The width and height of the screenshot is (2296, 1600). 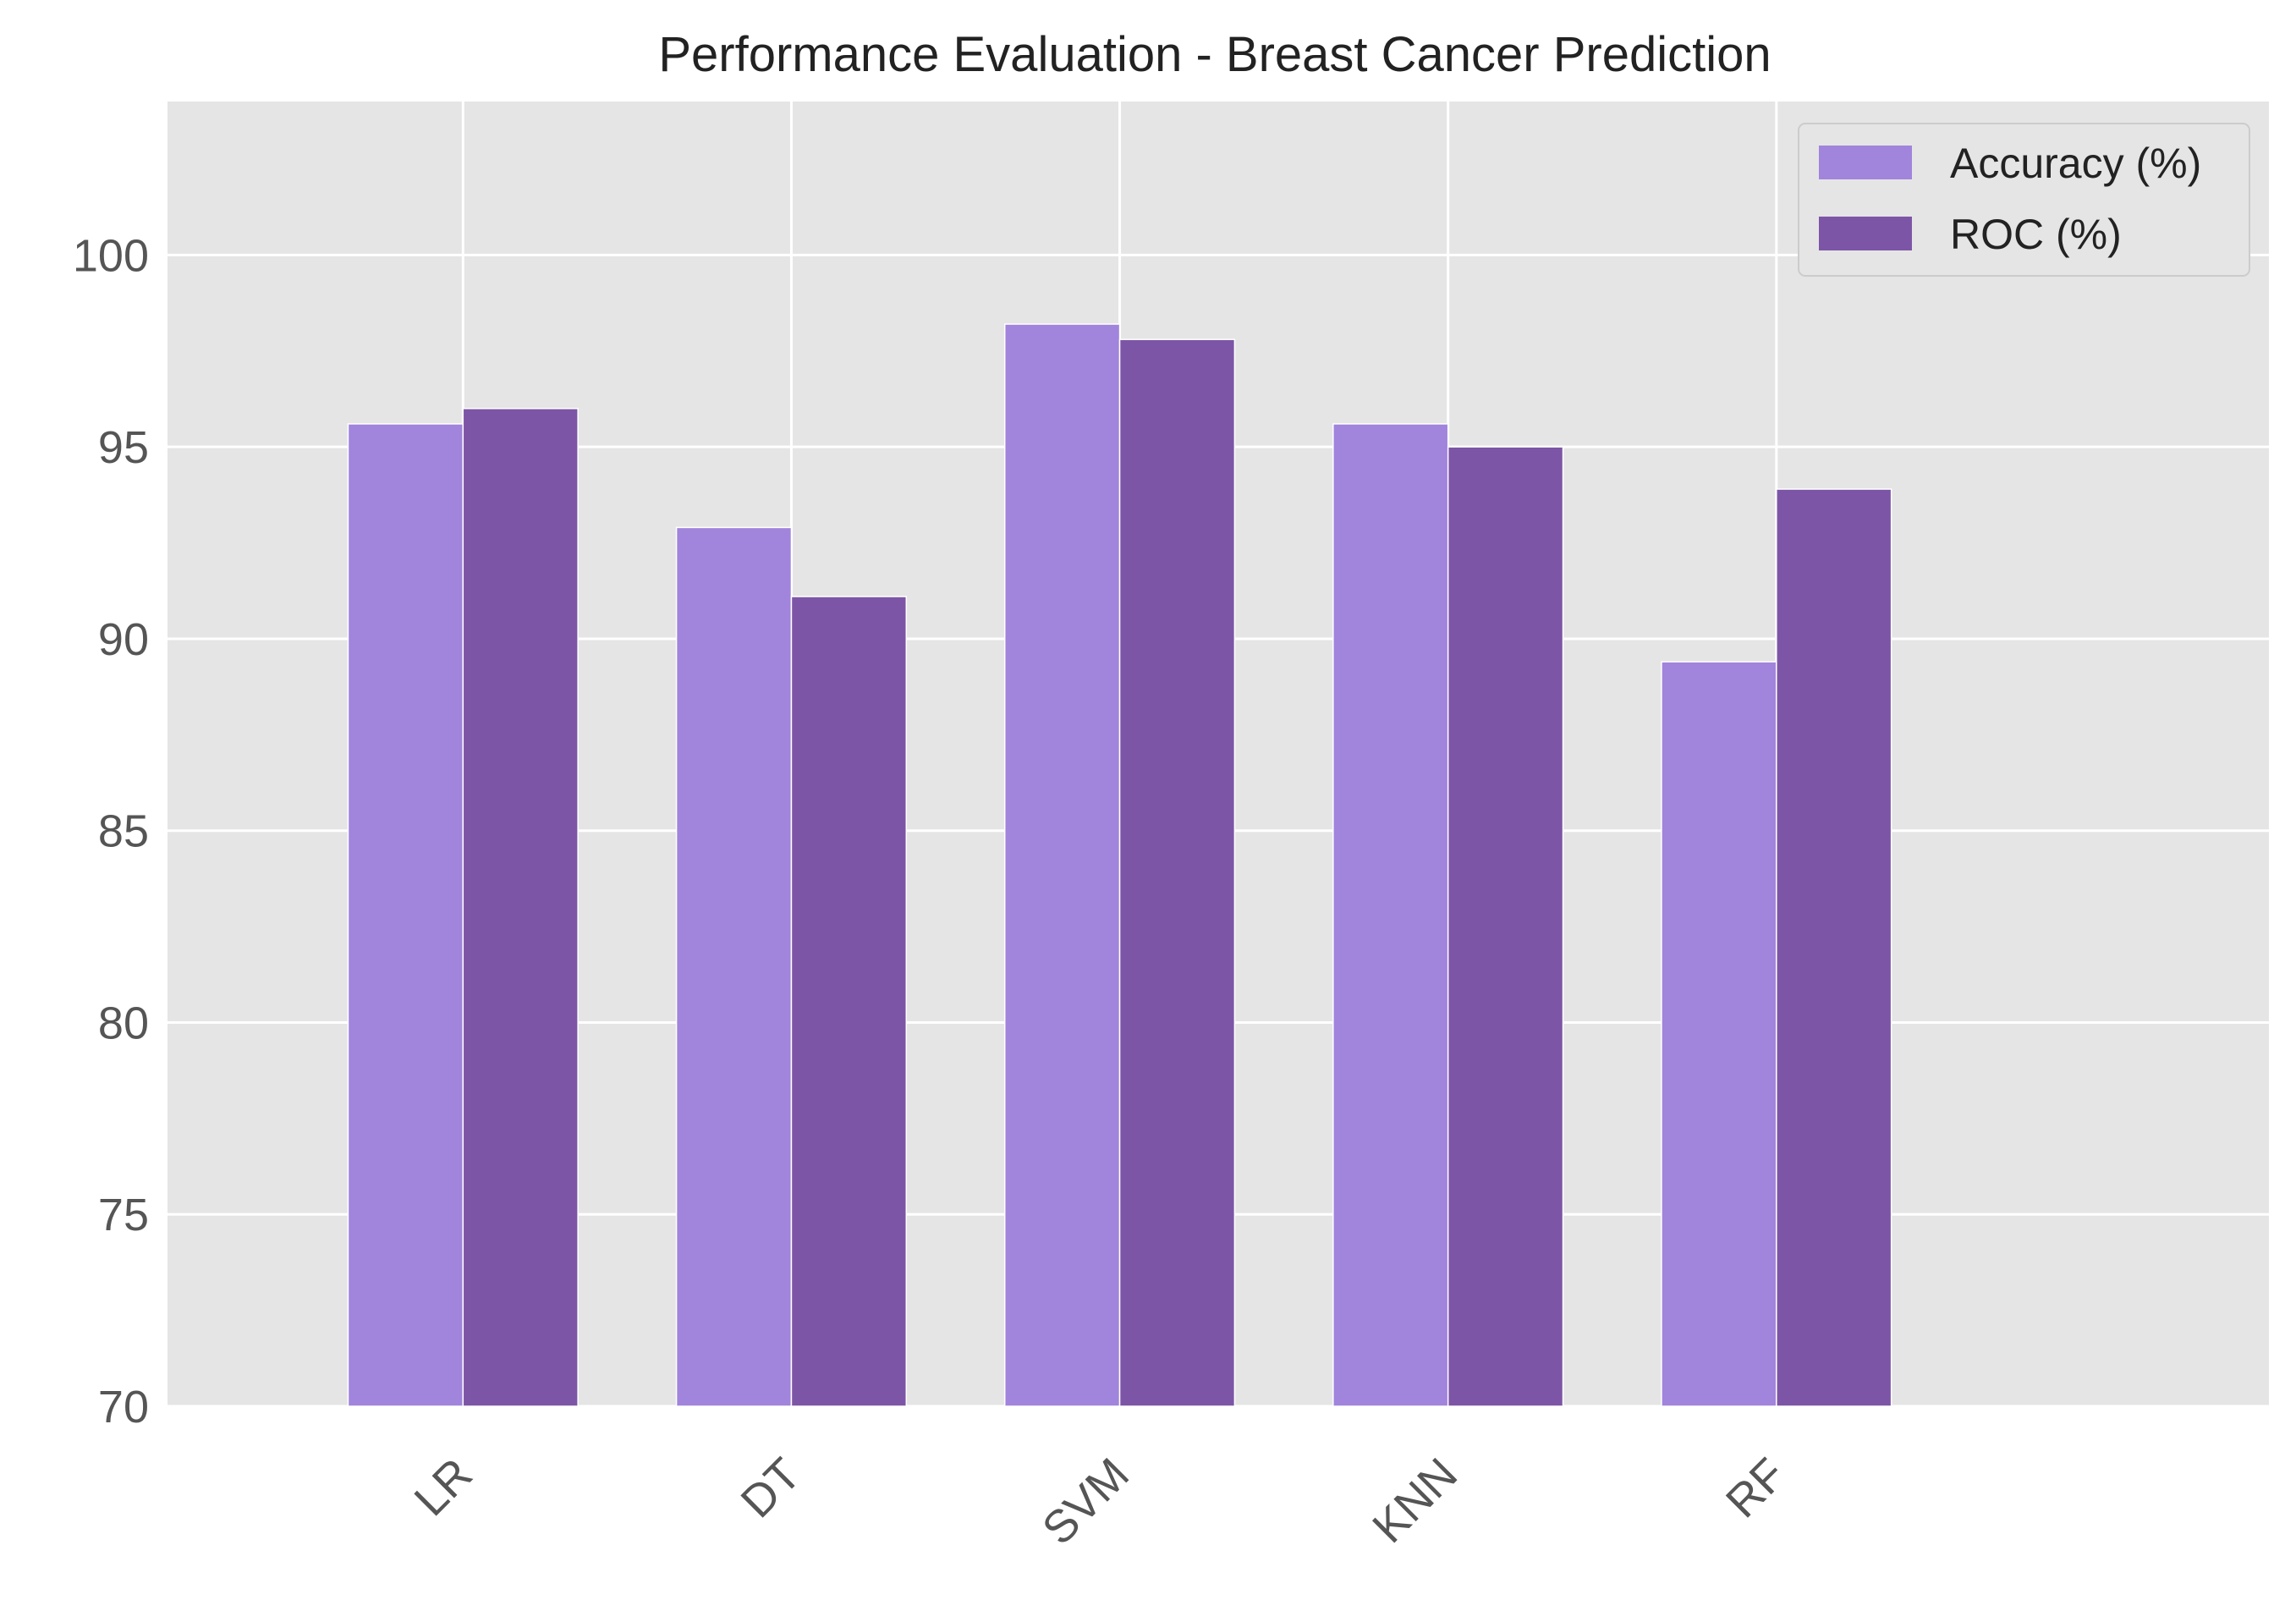 I want to click on bar-roc-svm, so click(x=1177, y=872).